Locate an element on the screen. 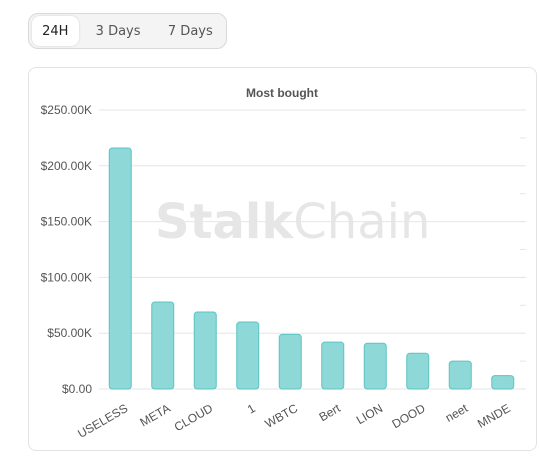  bar-cloud is located at coordinates (205, 350).